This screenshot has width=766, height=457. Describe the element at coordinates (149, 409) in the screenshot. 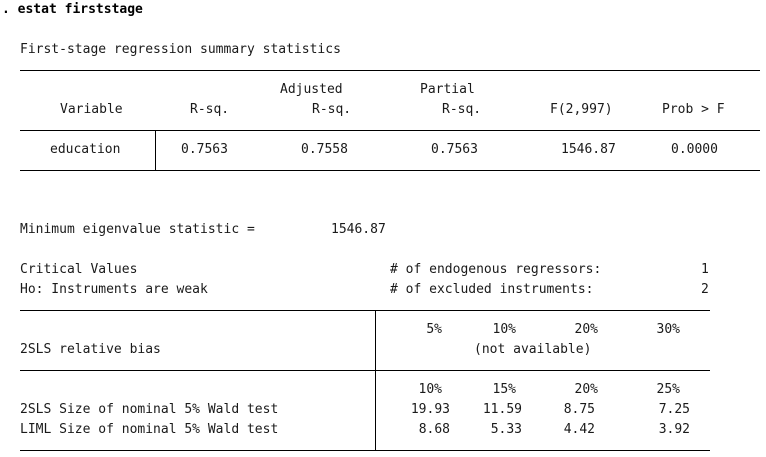

I see `size-row-label-2sls: 2SLS Size of nominal 5% Wald test` at that location.